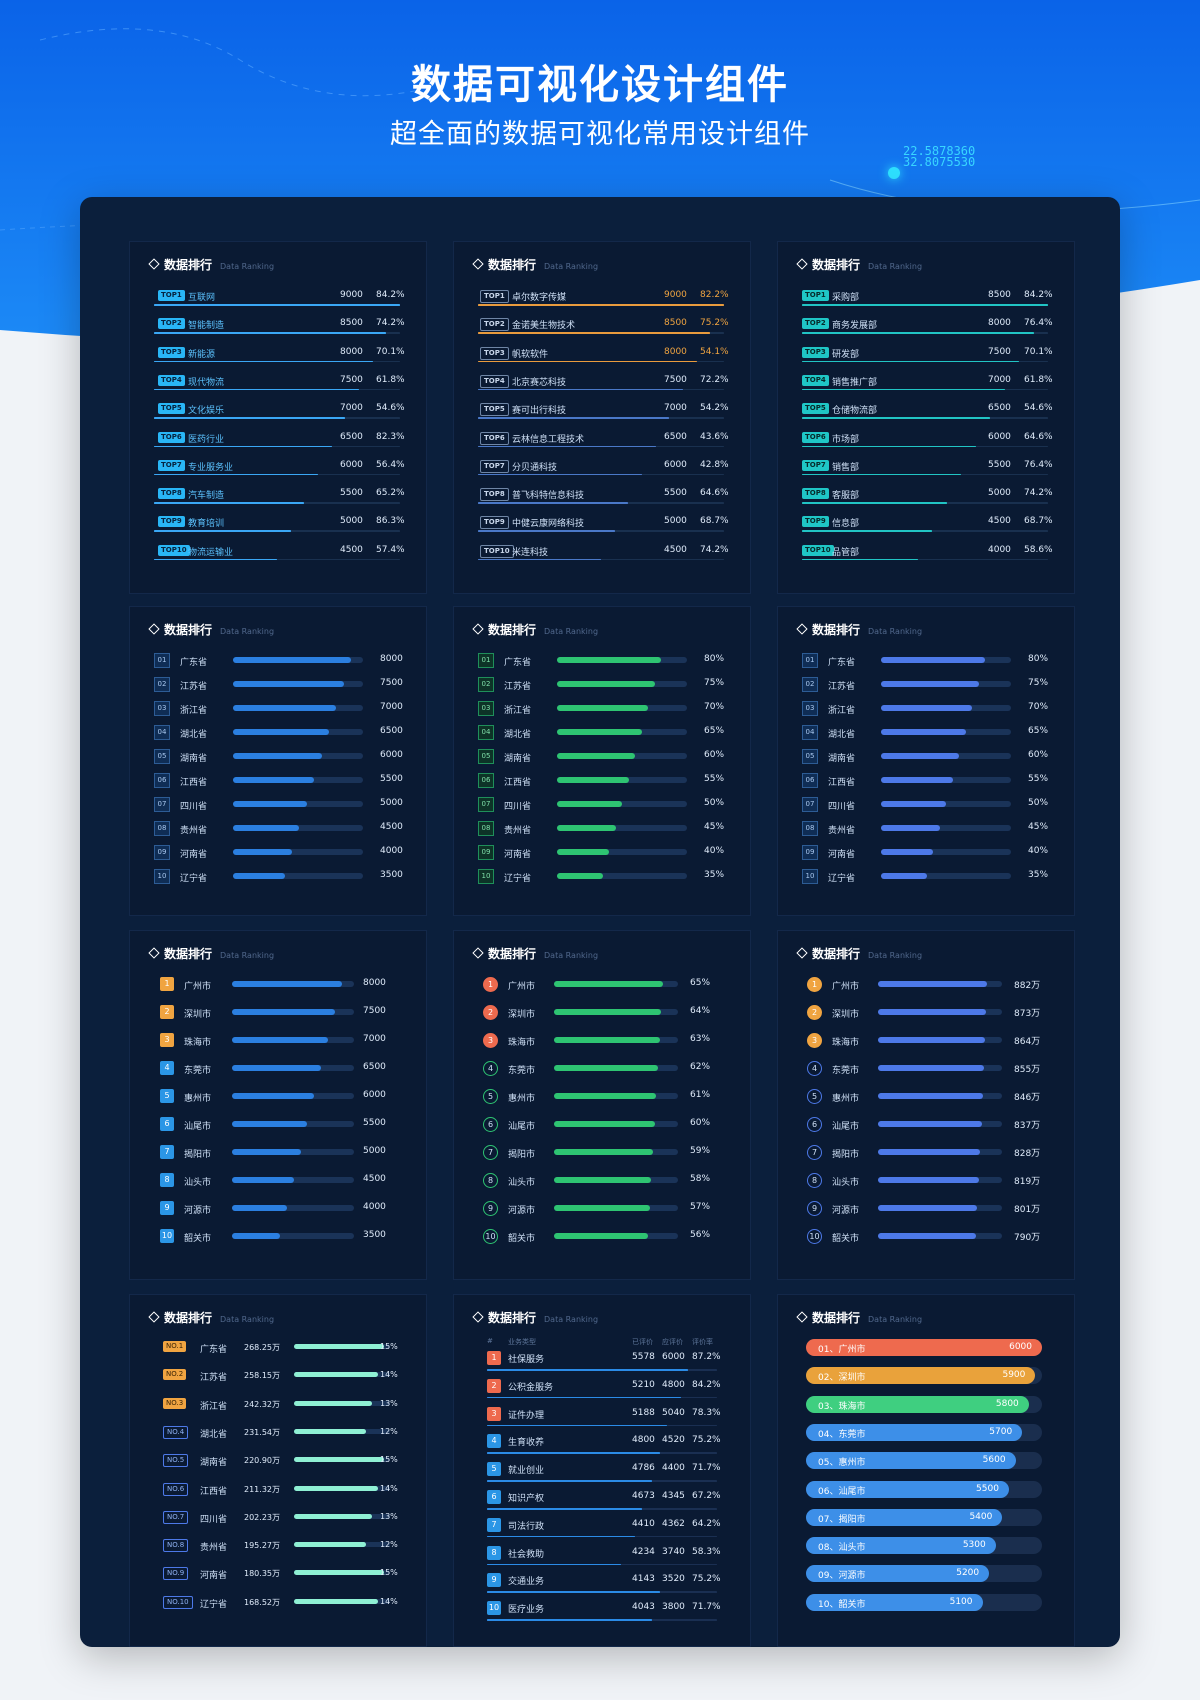 This screenshot has height=1700, width=1200. Describe the element at coordinates (1027, 1238) in the screenshot. I see `value-label: 790万` at that location.